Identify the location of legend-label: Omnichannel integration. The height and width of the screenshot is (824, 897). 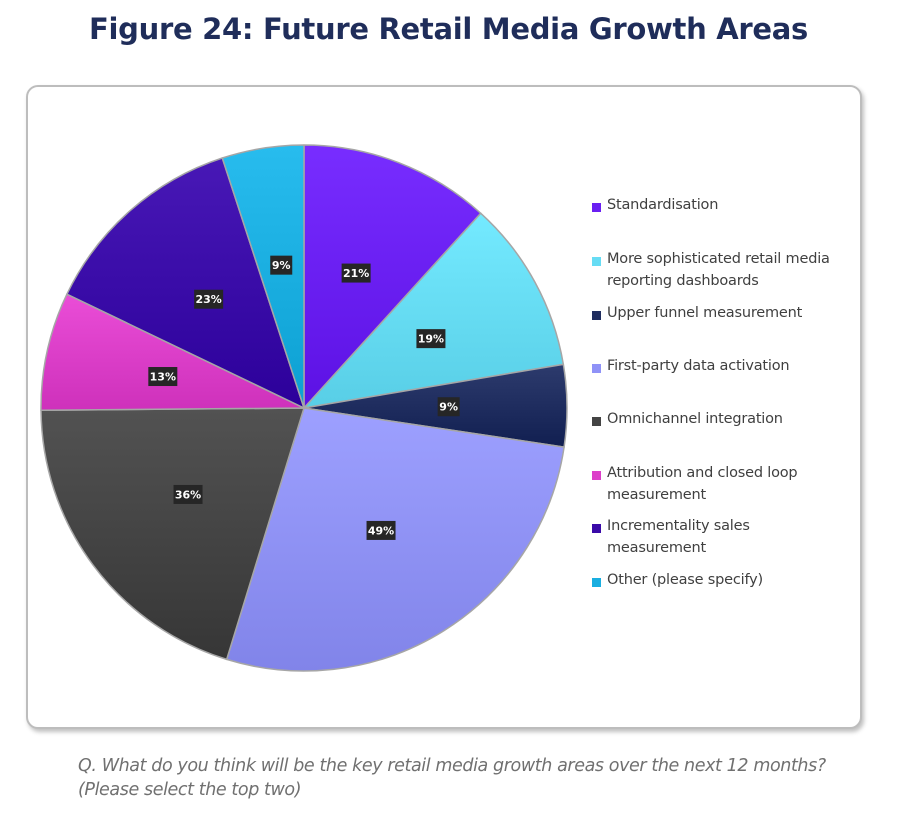
(695, 419).